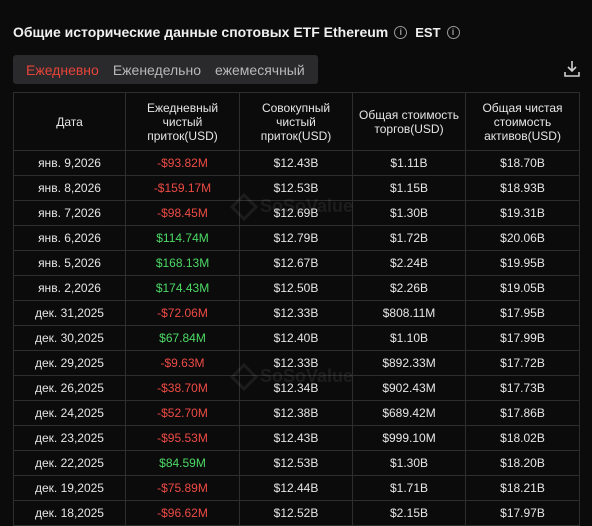  Describe the element at coordinates (522, 388) in the screenshot. I see `cell-net-assets: $17.73B` at that location.